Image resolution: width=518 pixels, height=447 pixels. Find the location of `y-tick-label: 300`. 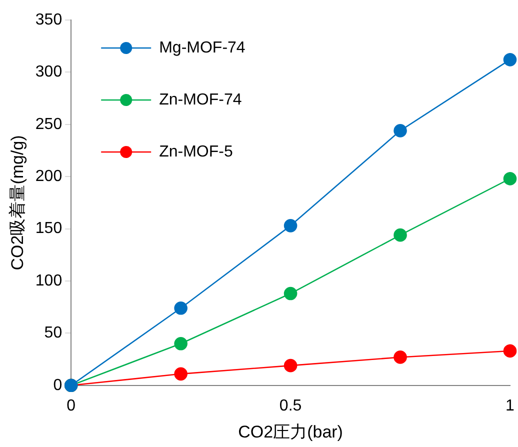

y-tick-label: 300 is located at coordinates (48, 72).